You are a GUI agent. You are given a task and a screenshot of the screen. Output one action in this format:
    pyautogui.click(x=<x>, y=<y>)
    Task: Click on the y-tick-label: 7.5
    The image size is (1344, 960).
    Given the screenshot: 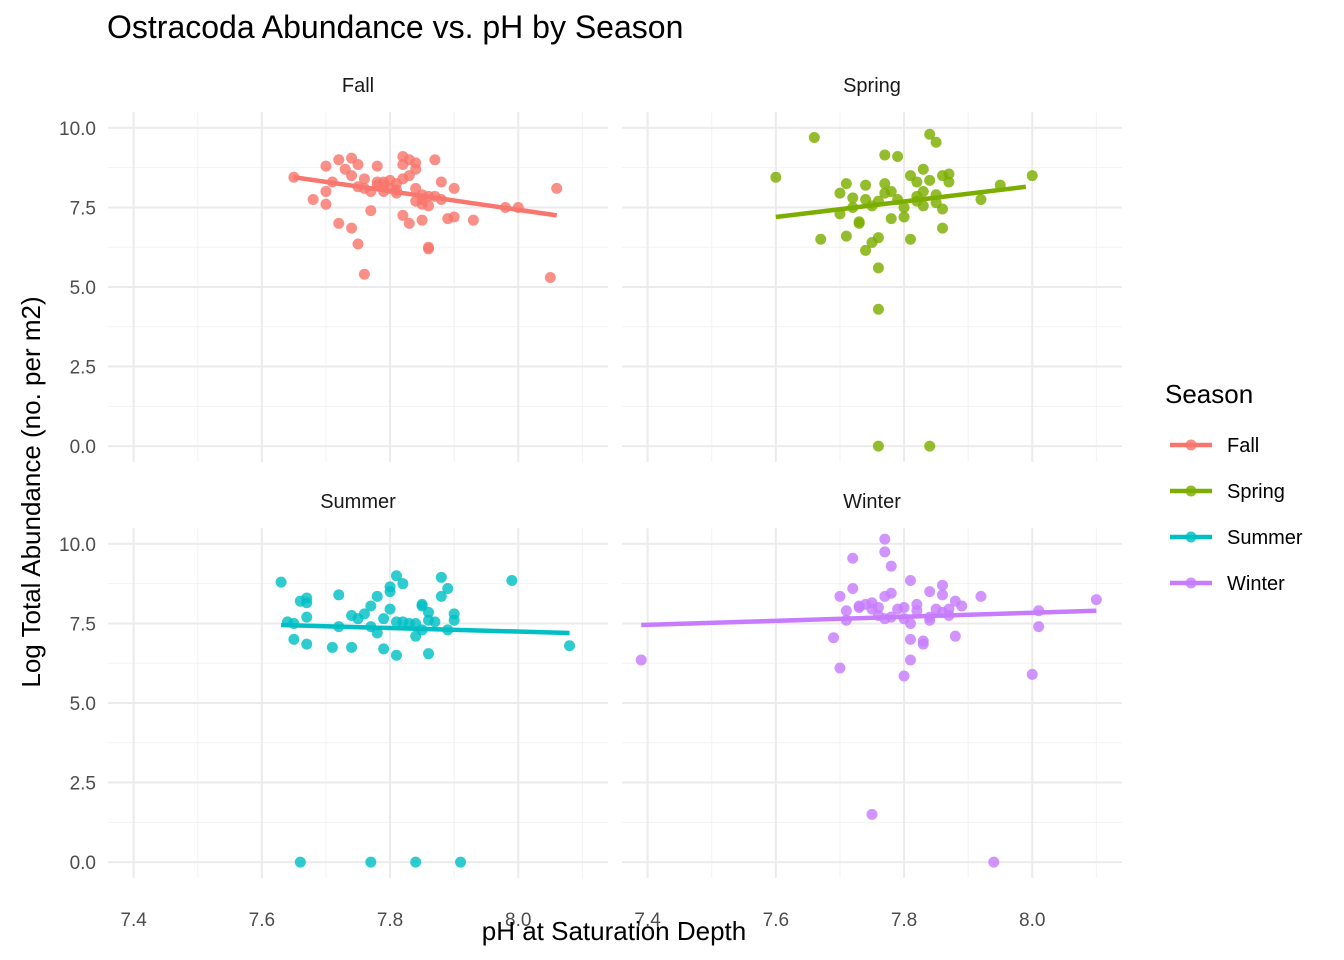 What is the action you would take?
    pyautogui.click(x=83, y=624)
    